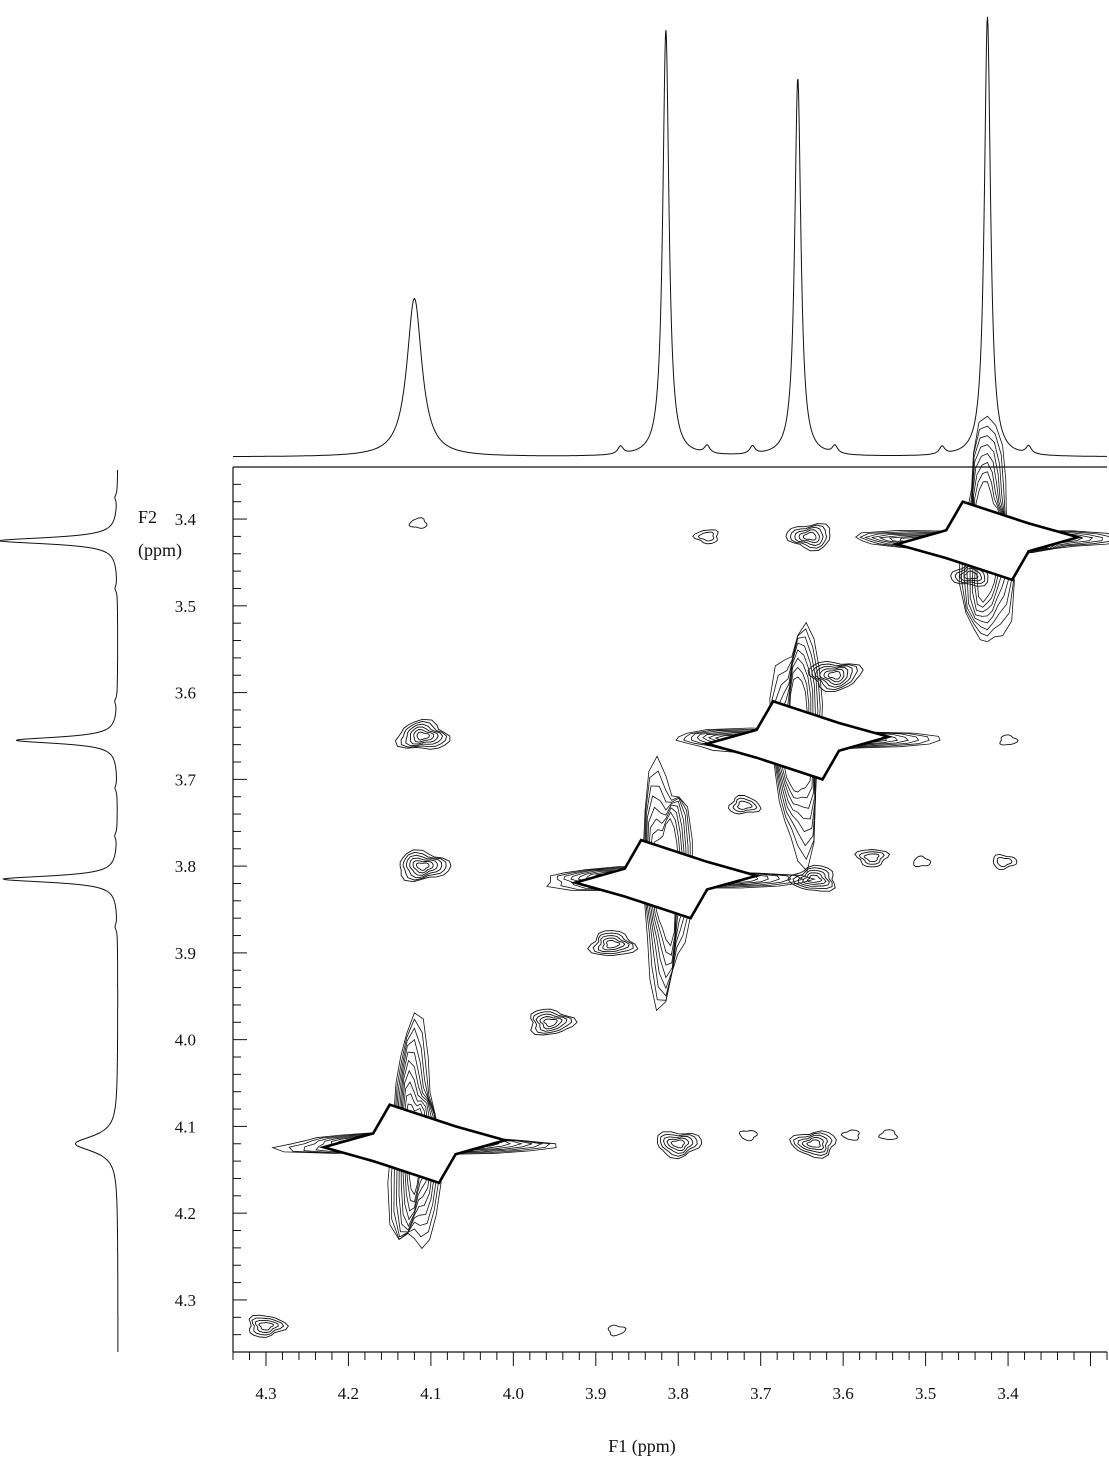 The width and height of the screenshot is (1109, 1473). Describe the element at coordinates (1008, 1393) in the screenshot. I see `x-tick-label: 3.4` at that location.